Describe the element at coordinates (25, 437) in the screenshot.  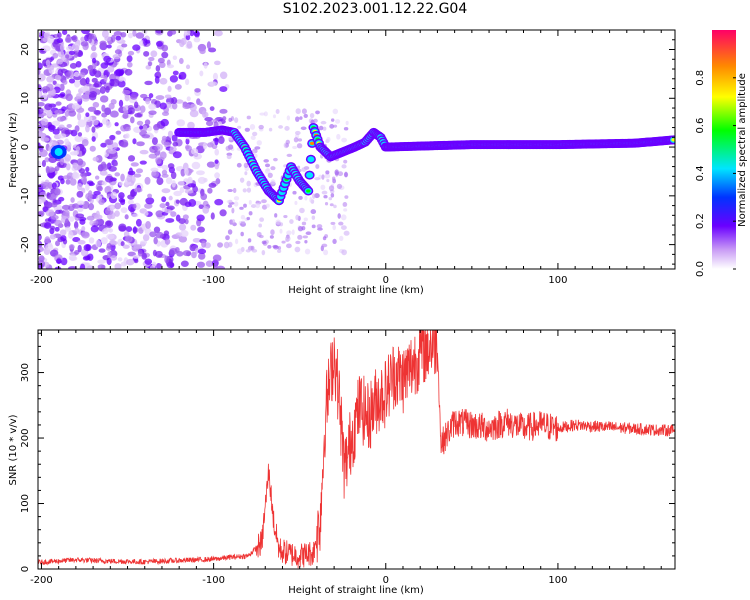
I see `snr-y-tick-label: 200` at that location.